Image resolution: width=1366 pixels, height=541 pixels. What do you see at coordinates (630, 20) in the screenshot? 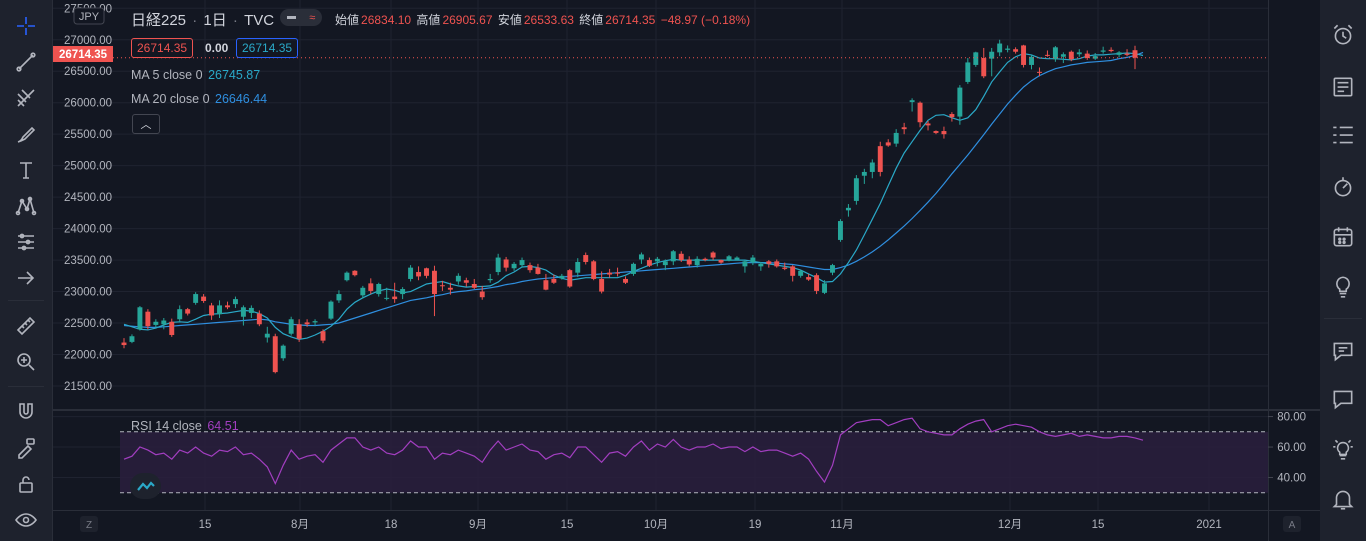
I see `close-value: 26714.35` at bounding box center [630, 20].